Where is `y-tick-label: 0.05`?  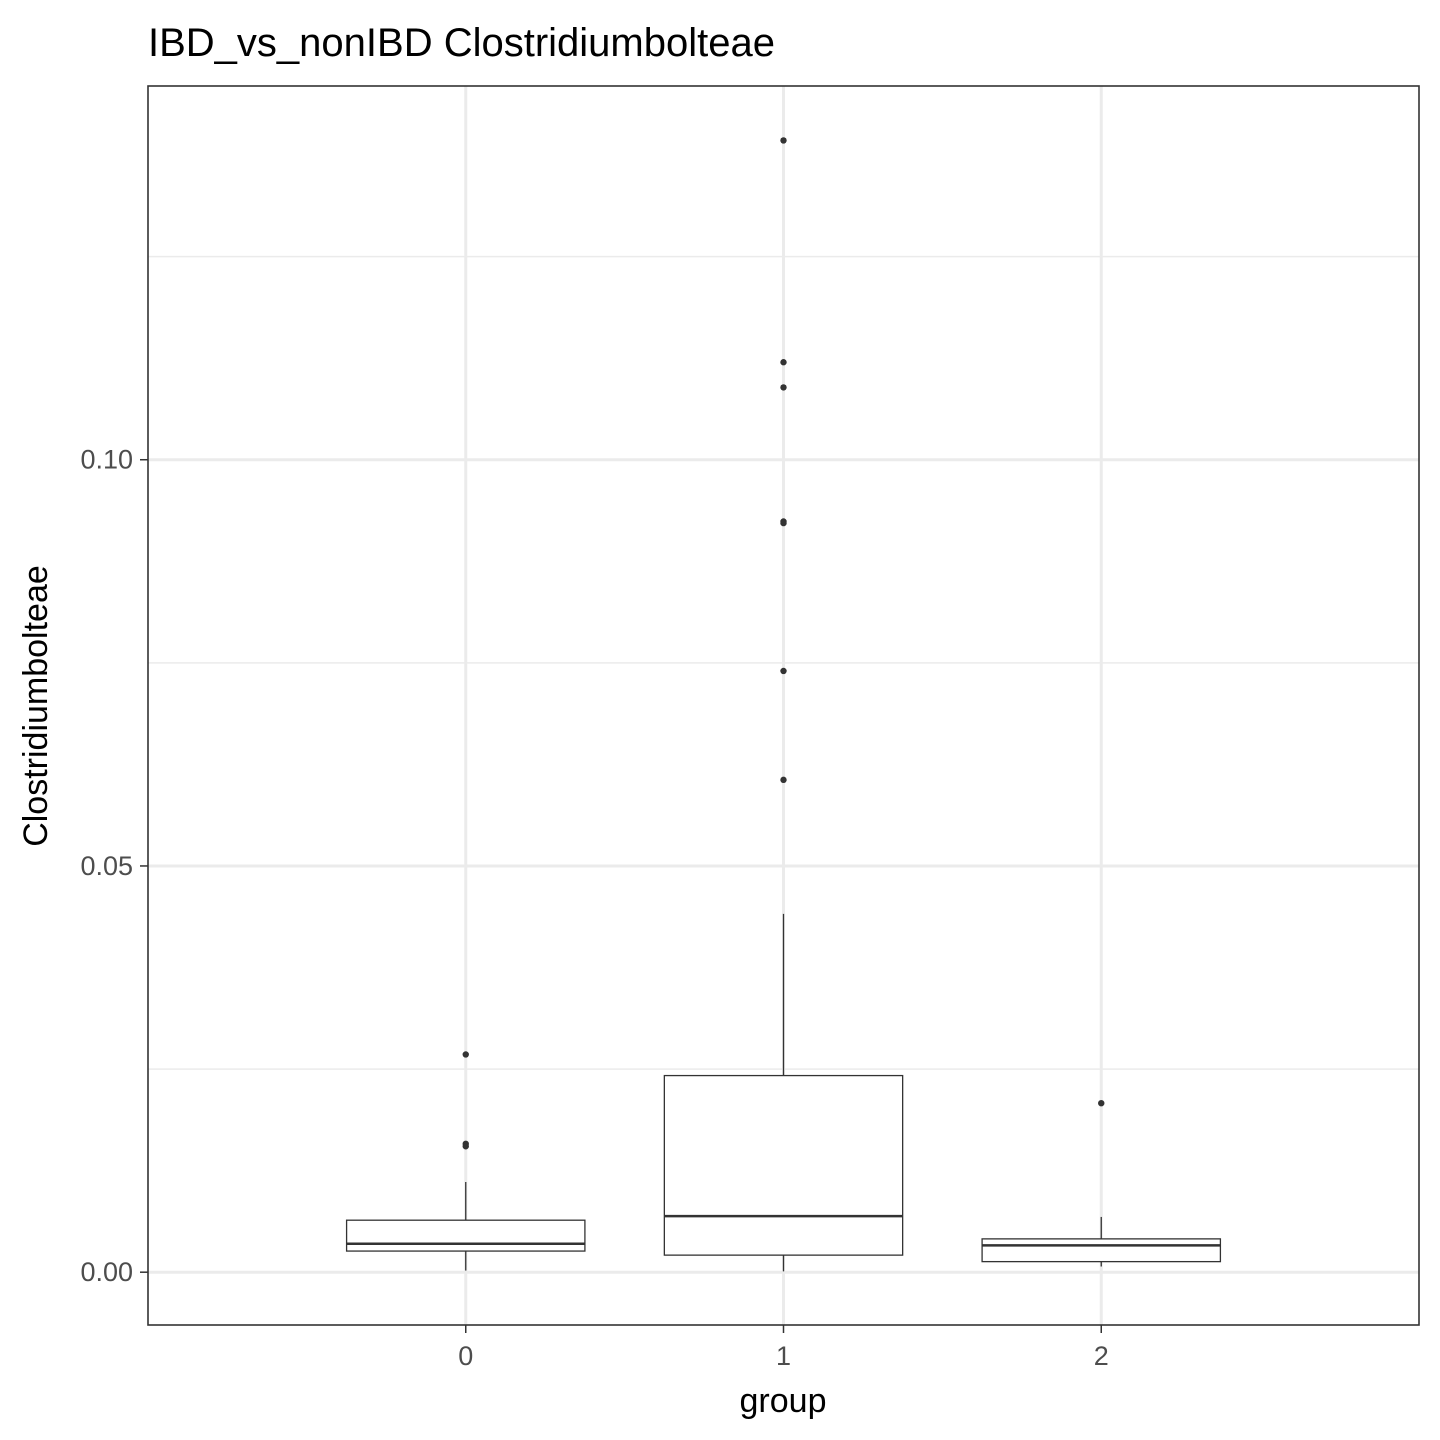
y-tick-label: 0.05 is located at coordinates (106, 866).